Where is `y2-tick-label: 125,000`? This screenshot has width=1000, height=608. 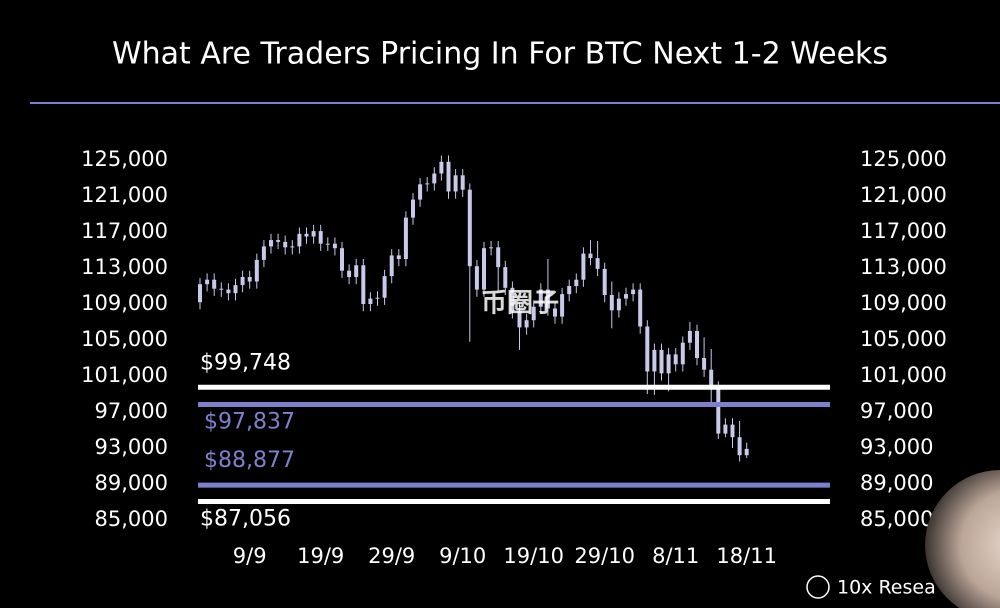 y2-tick-label: 125,000 is located at coordinates (903, 159).